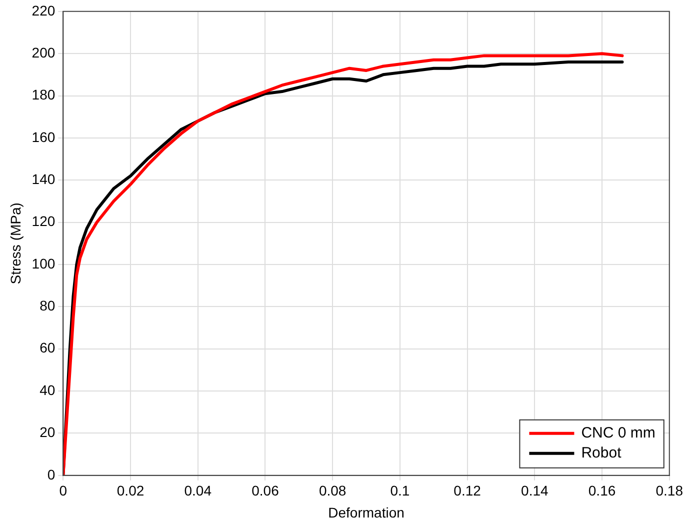 The height and width of the screenshot is (524, 686). Describe the element at coordinates (266, 490) in the screenshot. I see `x-tick-label: 0.06` at that location.